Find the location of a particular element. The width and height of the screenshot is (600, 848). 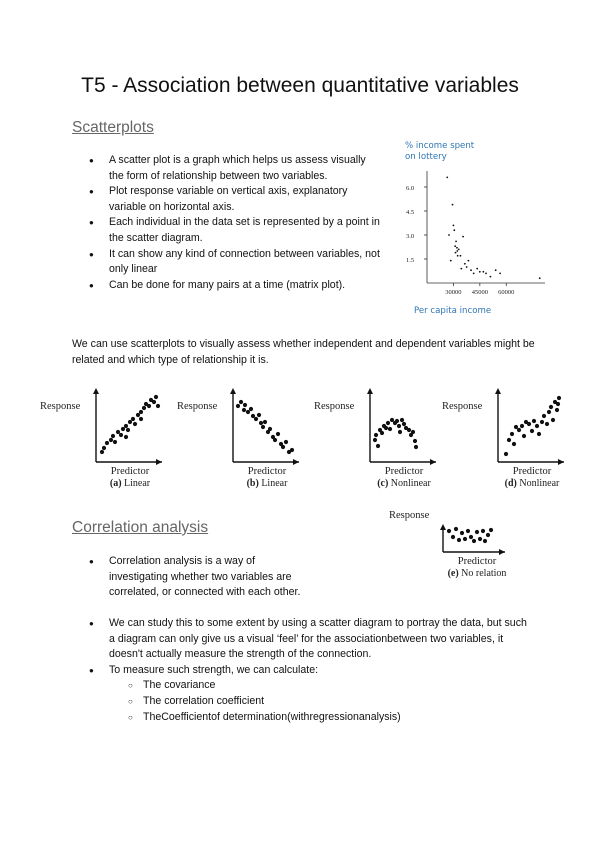

panel-caption: (e) No relation is located at coordinates (477, 573).